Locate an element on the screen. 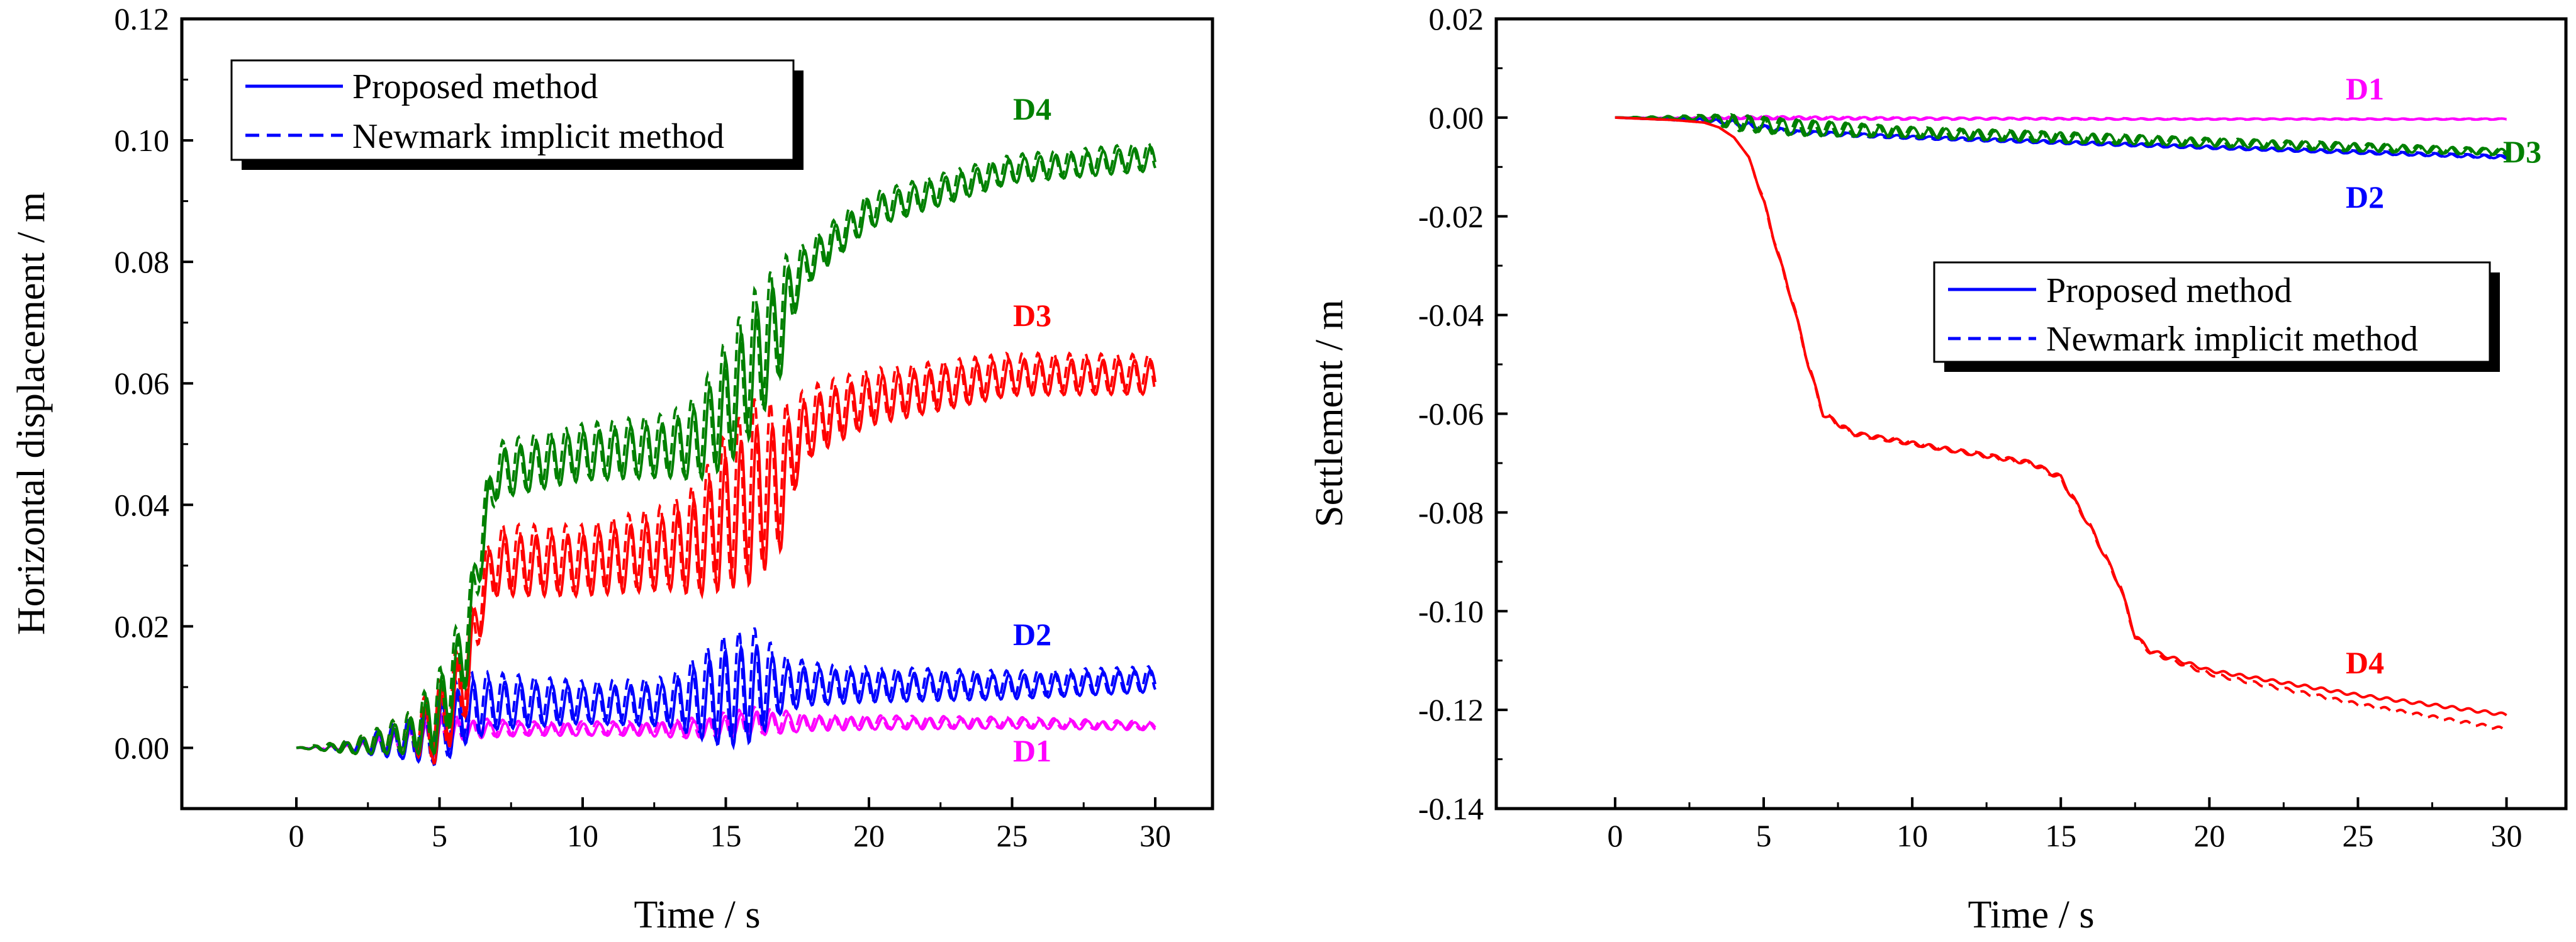 The height and width of the screenshot is (942, 2576). y-axis-title: Settlement / m is located at coordinates (1329, 413).